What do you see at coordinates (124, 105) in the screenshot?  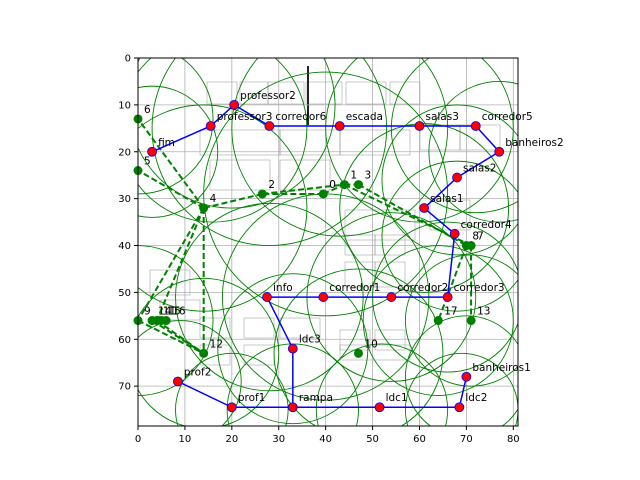 I see `y-tick-label: 10` at bounding box center [124, 105].